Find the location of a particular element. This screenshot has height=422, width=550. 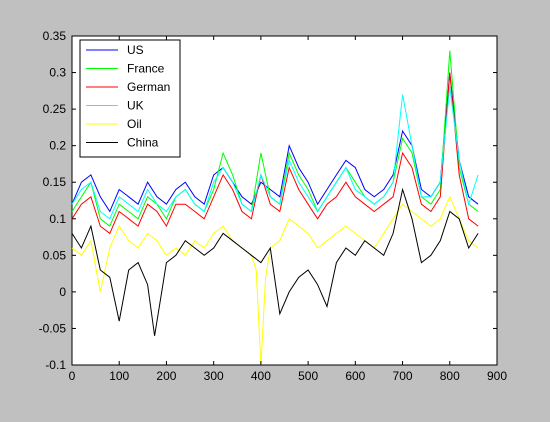

y-tick-label: -0.05 is located at coordinates (53, 328).